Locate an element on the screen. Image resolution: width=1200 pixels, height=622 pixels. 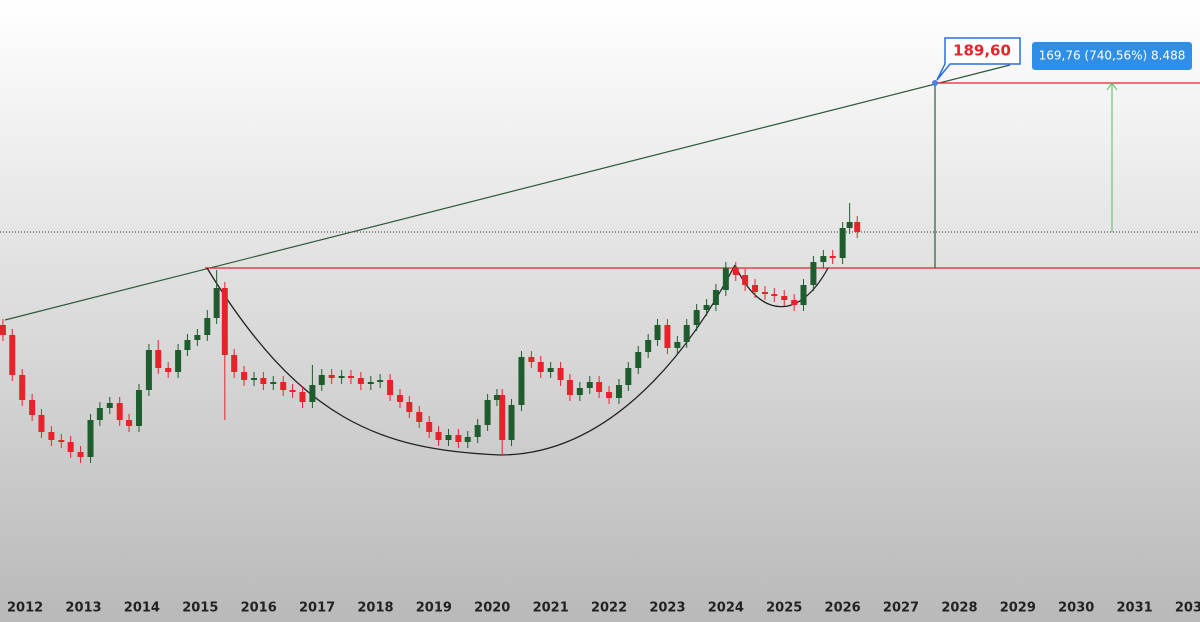
cup-curve is located at coordinates (471, 360).